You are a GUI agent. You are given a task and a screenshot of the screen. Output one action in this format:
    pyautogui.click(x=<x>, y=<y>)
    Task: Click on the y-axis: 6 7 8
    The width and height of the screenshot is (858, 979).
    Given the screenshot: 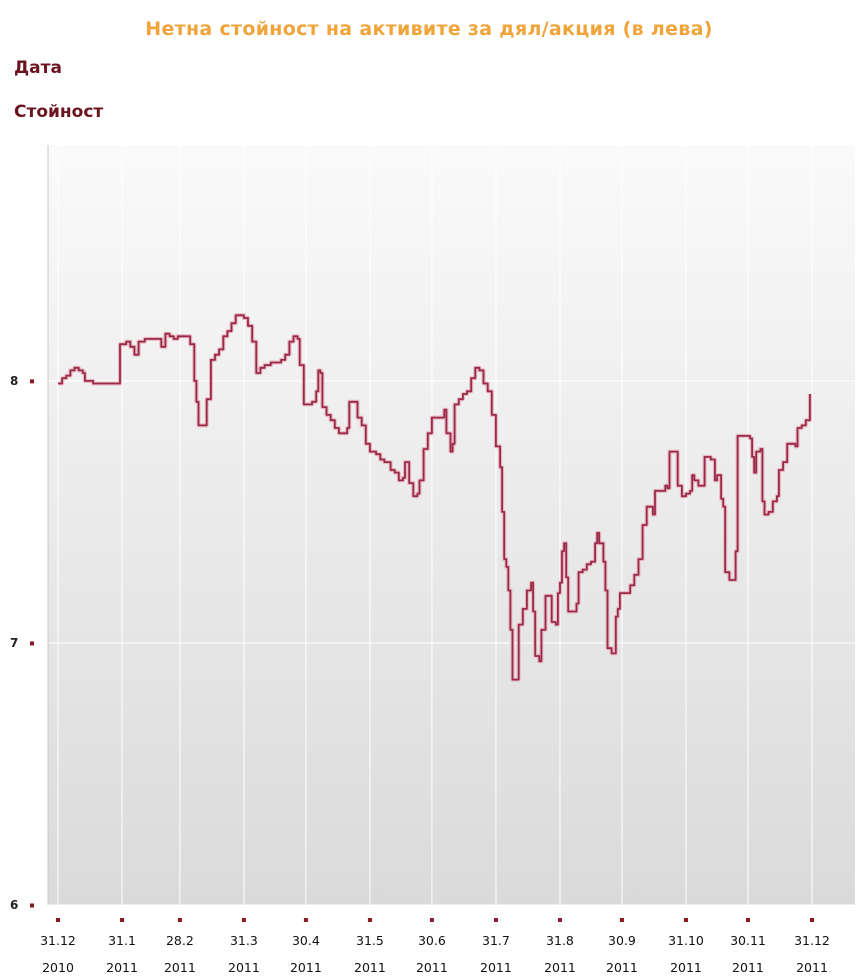 What is the action you would take?
    pyautogui.click(x=22, y=643)
    